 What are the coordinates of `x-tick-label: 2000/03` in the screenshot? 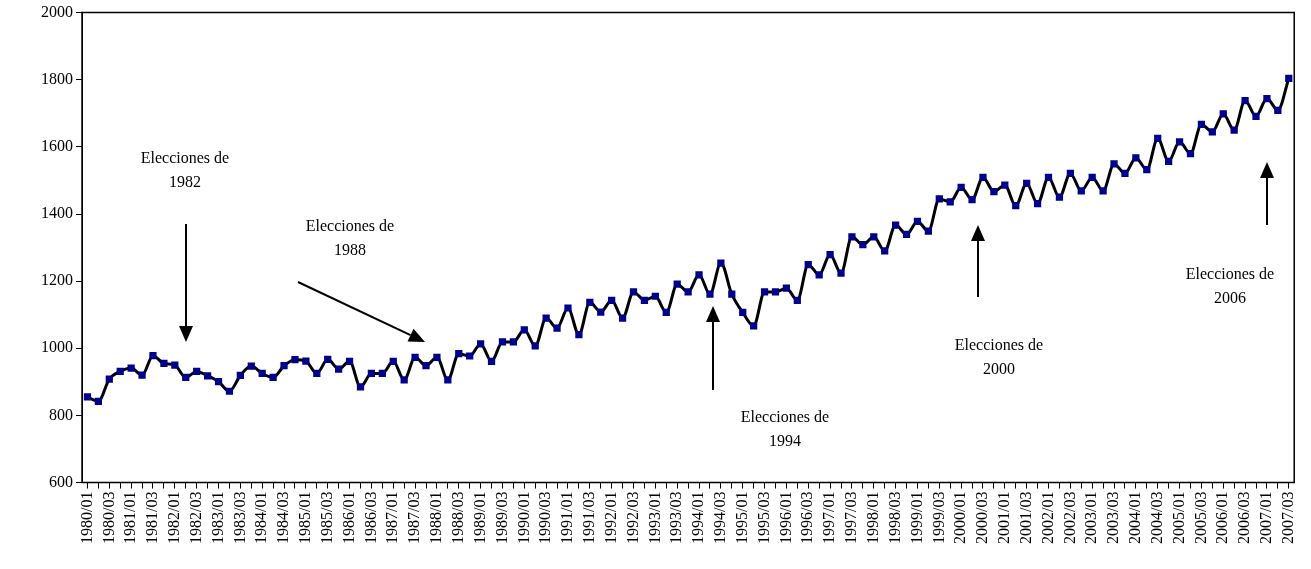 It's located at (982, 518).